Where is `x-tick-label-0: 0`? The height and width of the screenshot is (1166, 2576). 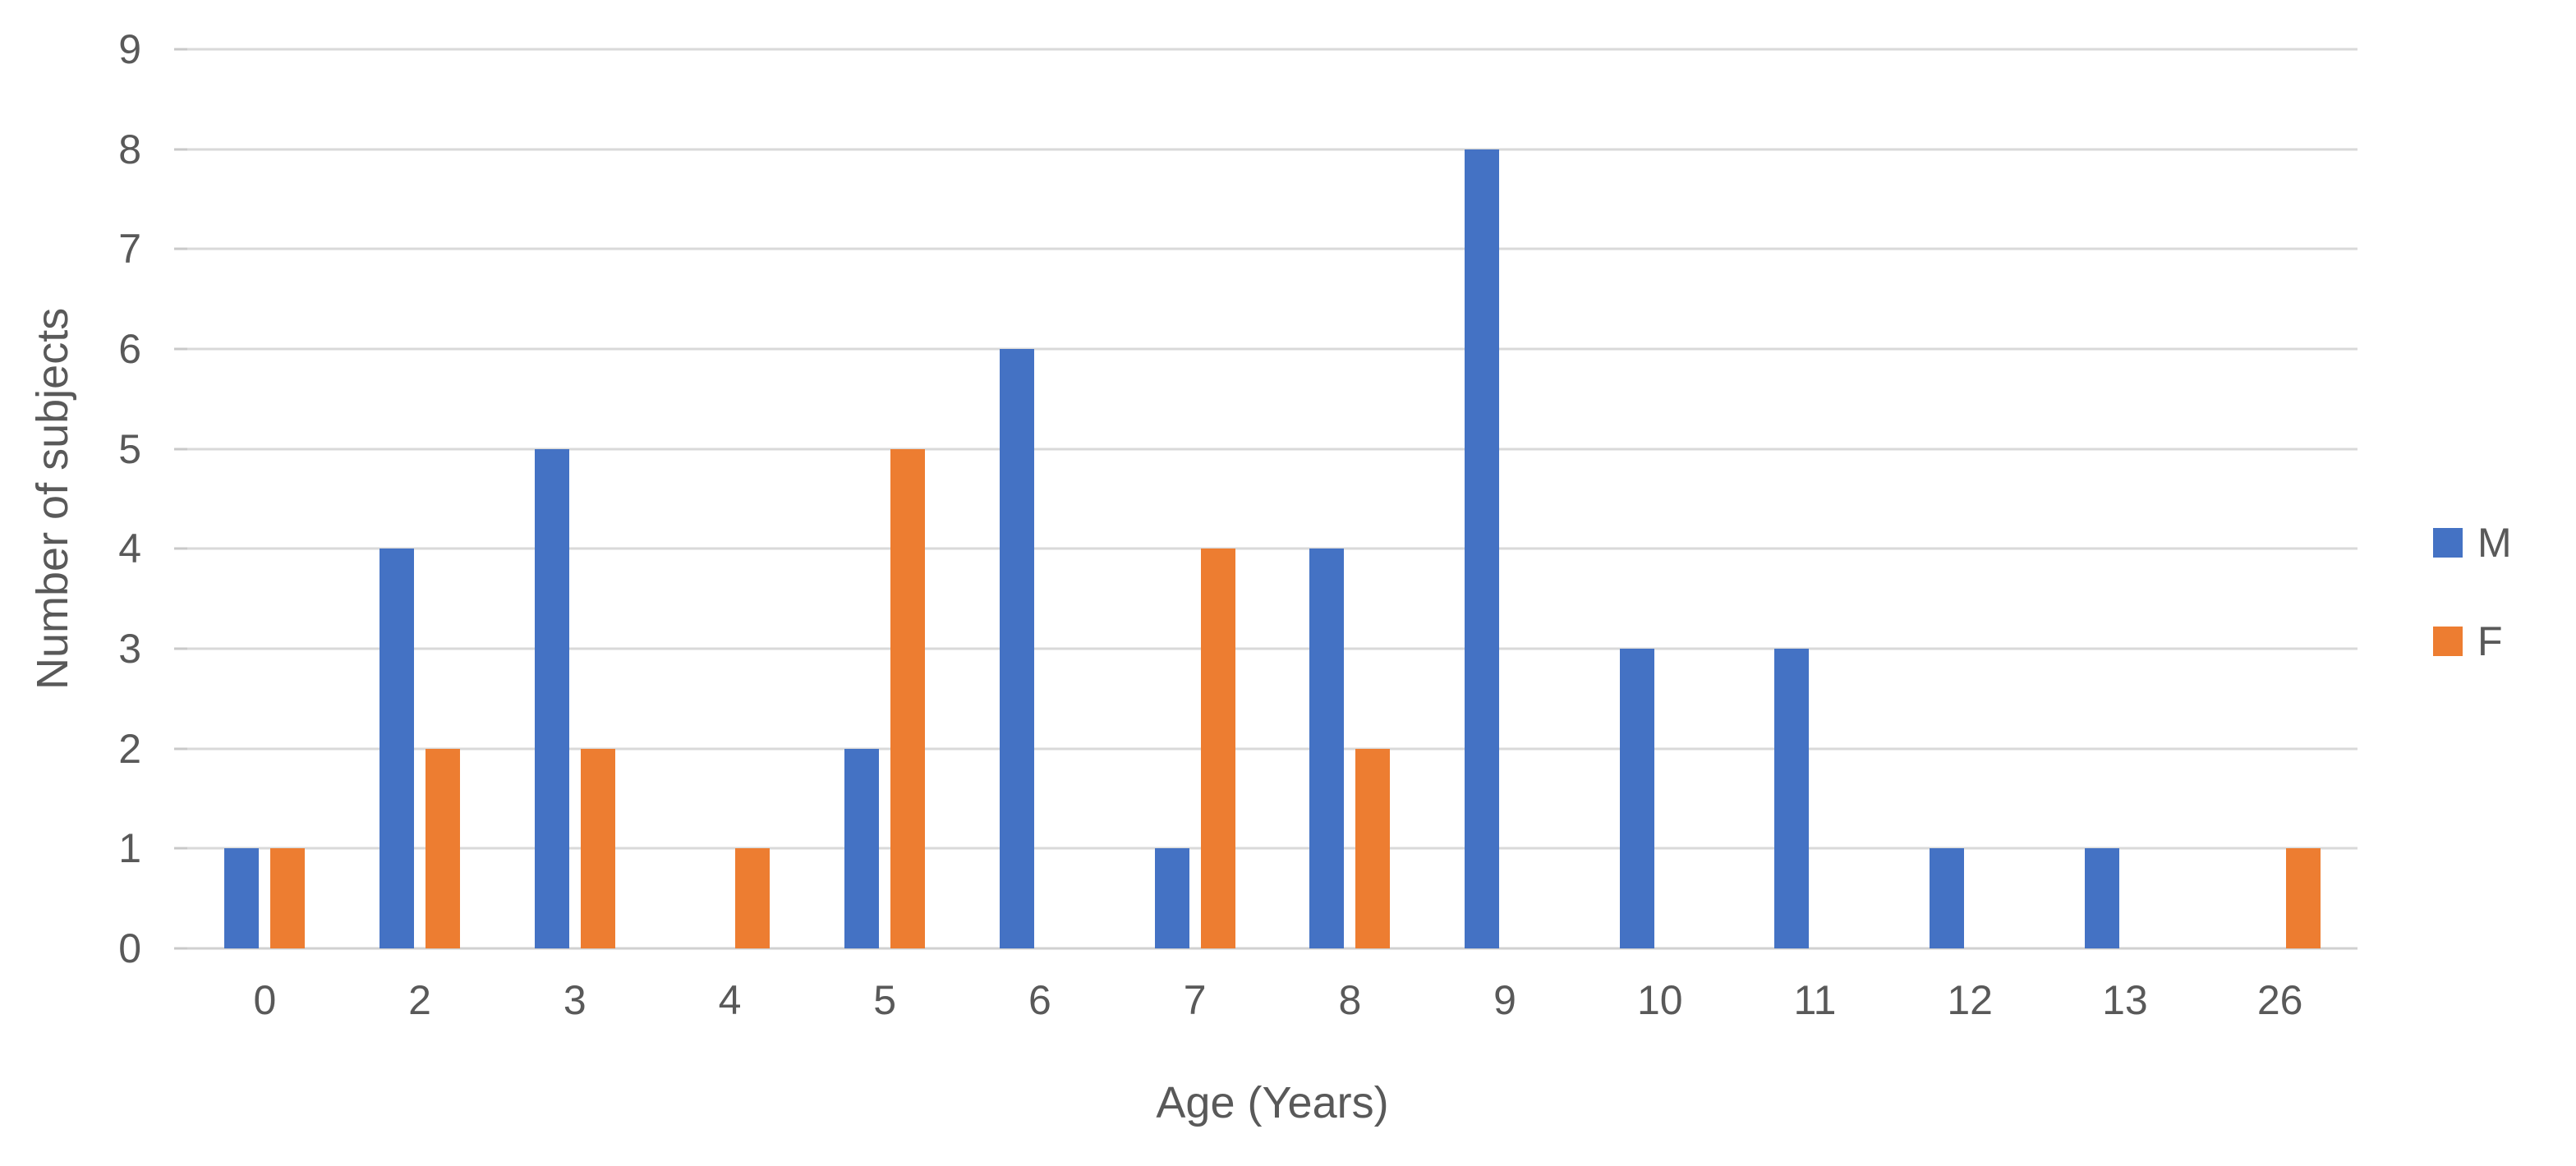
x-tick-label-0: 0 is located at coordinates (265, 1000).